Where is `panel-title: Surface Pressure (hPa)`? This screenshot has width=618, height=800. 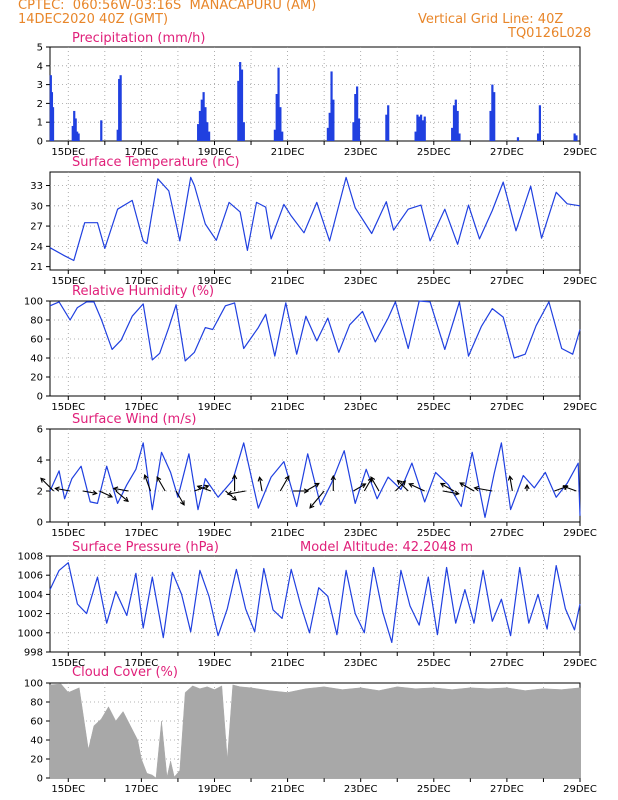 panel-title: Surface Pressure (hPa) is located at coordinates (145, 547).